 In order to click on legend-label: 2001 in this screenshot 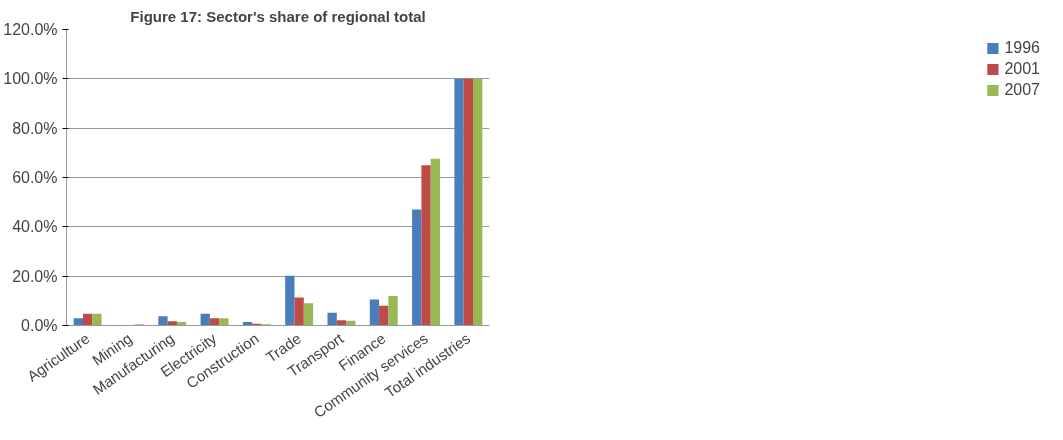, I will do `click(1022, 69)`.